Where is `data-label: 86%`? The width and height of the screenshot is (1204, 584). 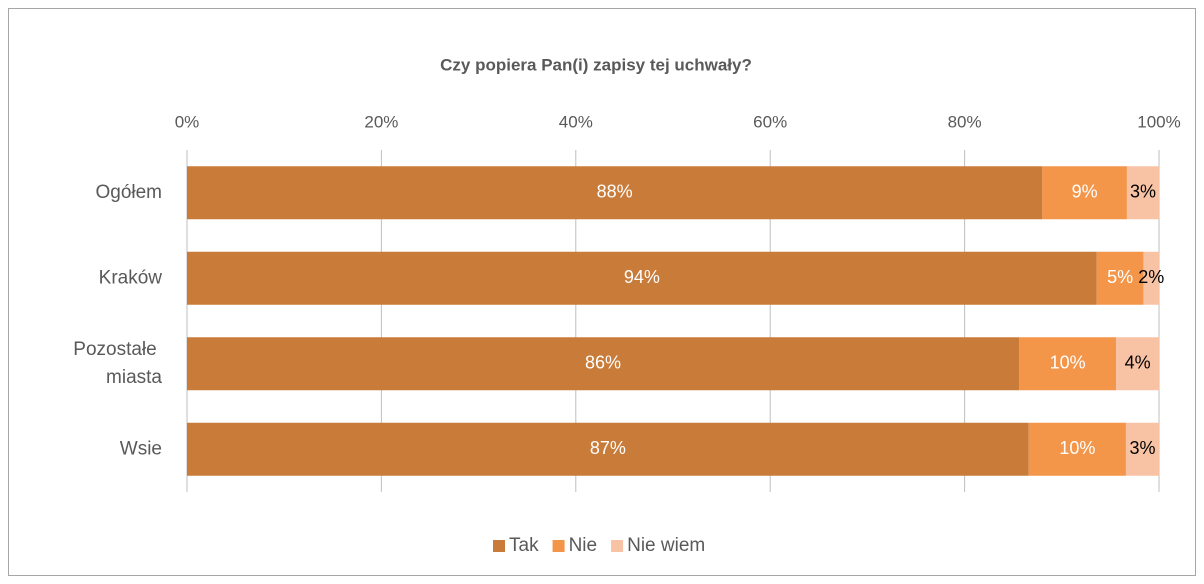
data-label: 86% is located at coordinates (603, 363).